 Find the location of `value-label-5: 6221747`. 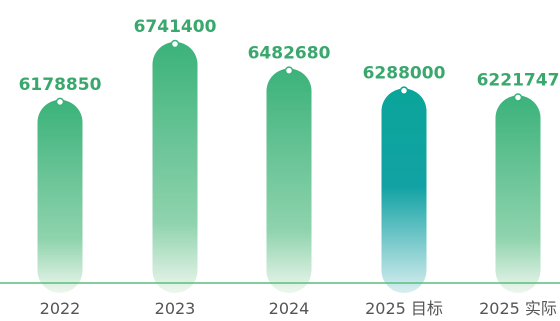

value-label-5: 6221747 is located at coordinates (518, 80).